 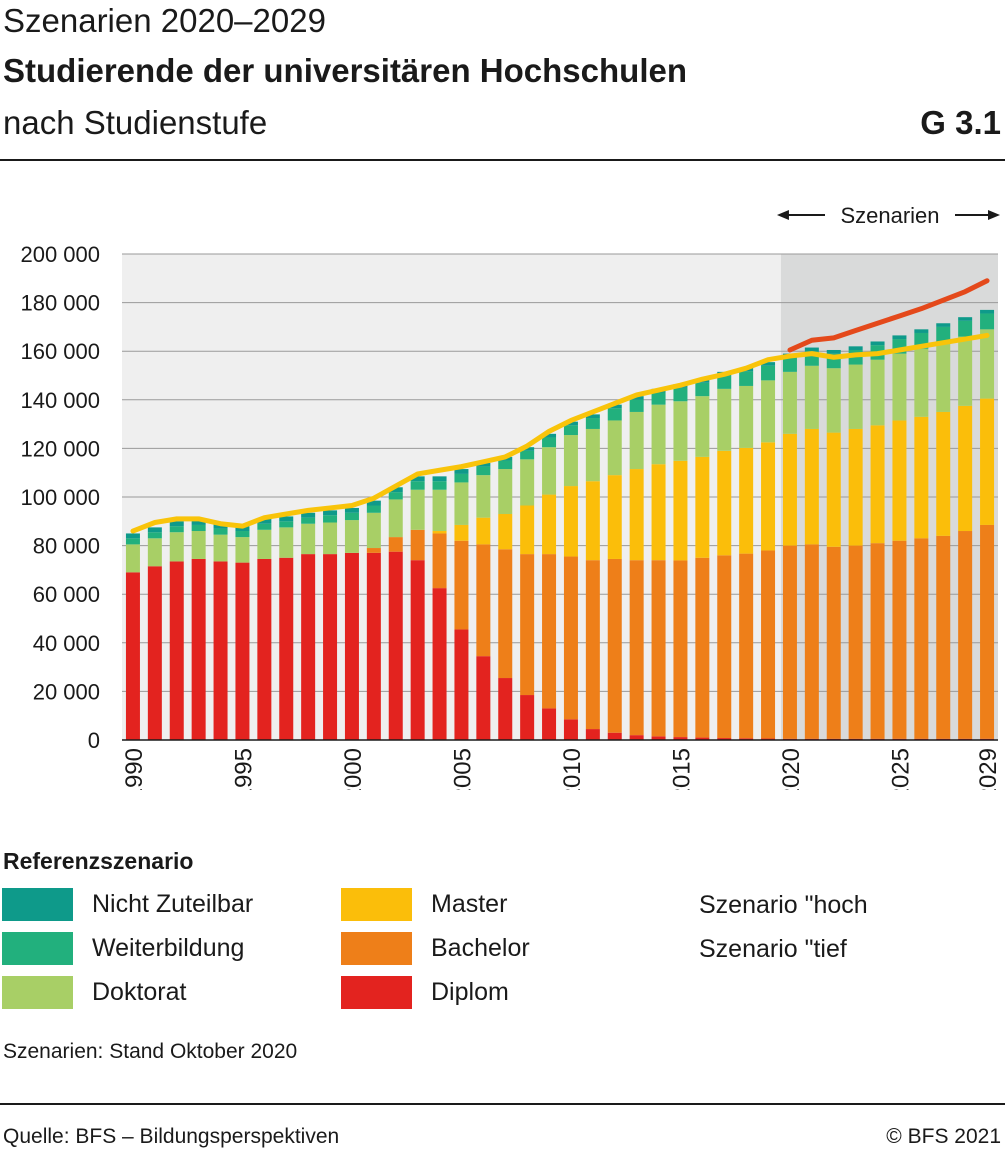 What do you see at coordinates (37, 904) in the screenshot?
I see `legend-swatch-nicht-zuteilbar` at bounding box center [37, 904].